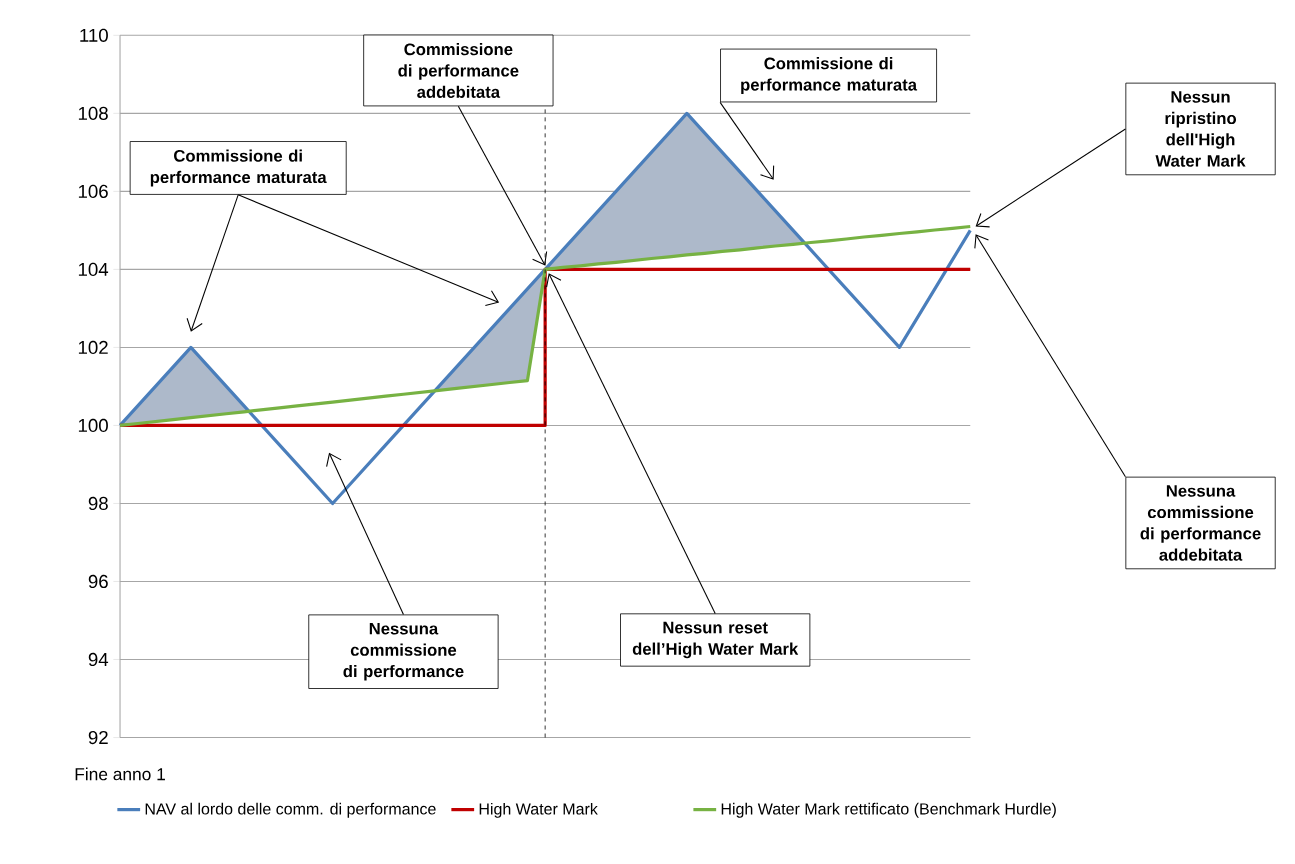 The image size is (1295, 864). Describe the element at coordinates (94, 35) in the screenshot. I see `y-tick-label: 110` at that location.